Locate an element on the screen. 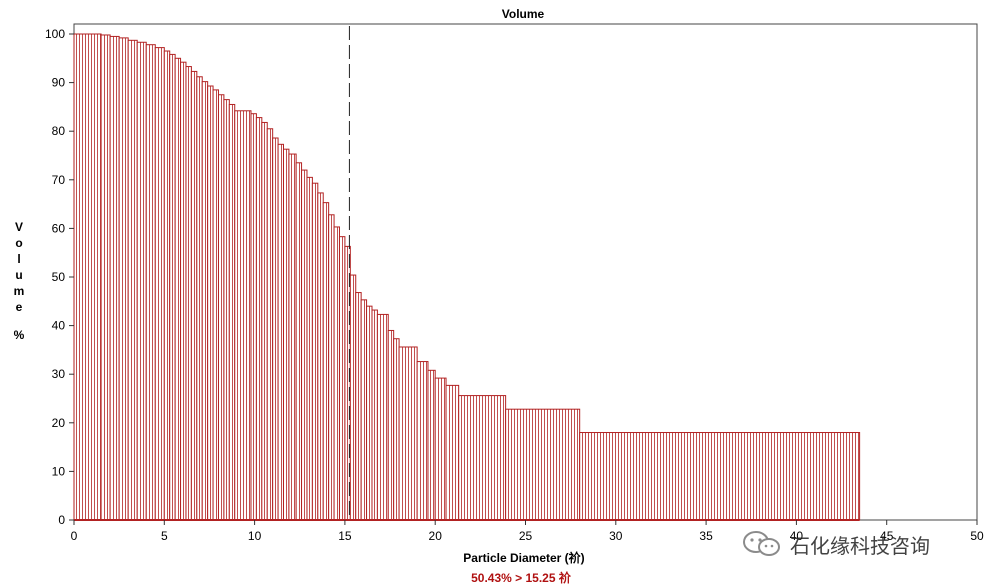 This screenshot has height=588, width=1000. x-tick-label: 40 is located at coordinates (797, 536).